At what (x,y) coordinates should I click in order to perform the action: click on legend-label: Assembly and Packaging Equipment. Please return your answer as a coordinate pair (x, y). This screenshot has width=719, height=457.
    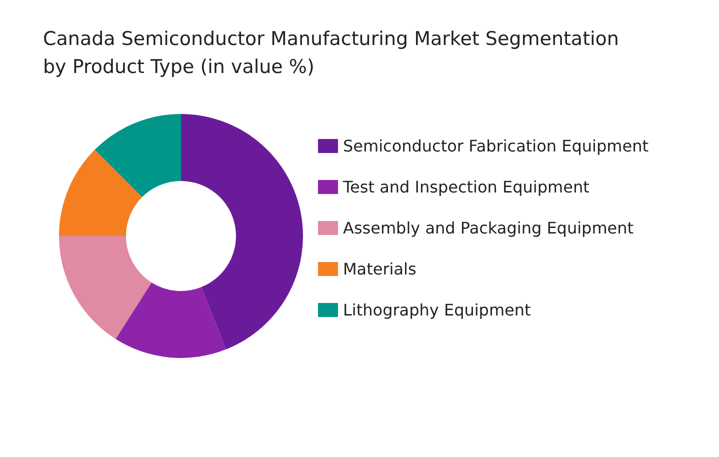
    Looking at the image, I should click on (488, 228).